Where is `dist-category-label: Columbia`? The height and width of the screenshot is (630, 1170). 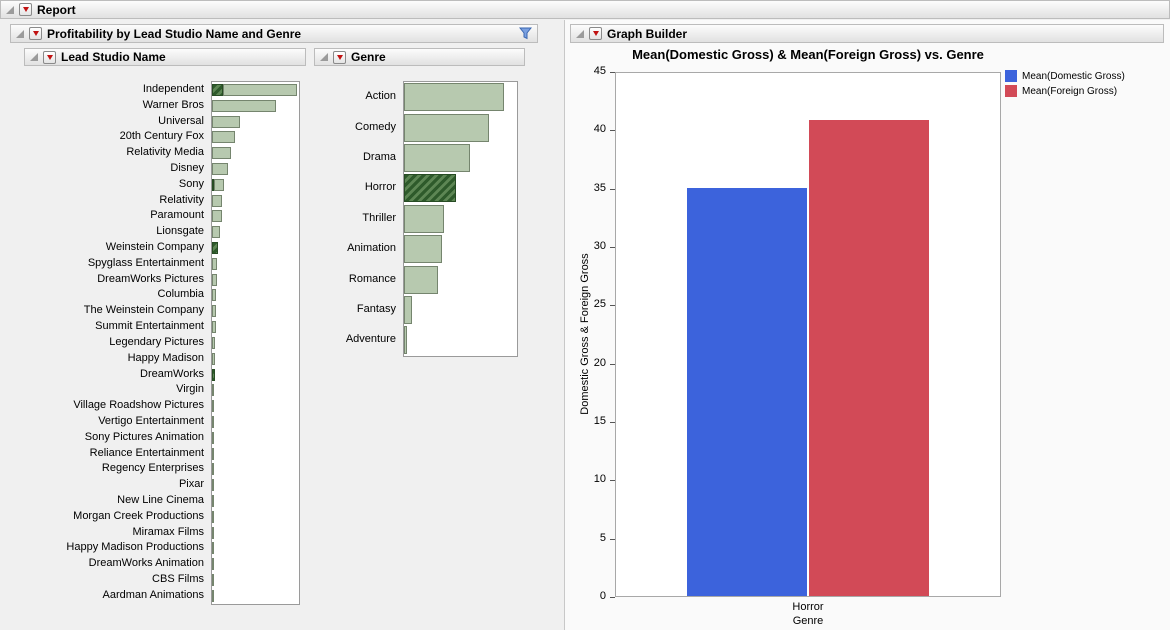
dist-category-label: Columbia is located at coordinates (180, 294).